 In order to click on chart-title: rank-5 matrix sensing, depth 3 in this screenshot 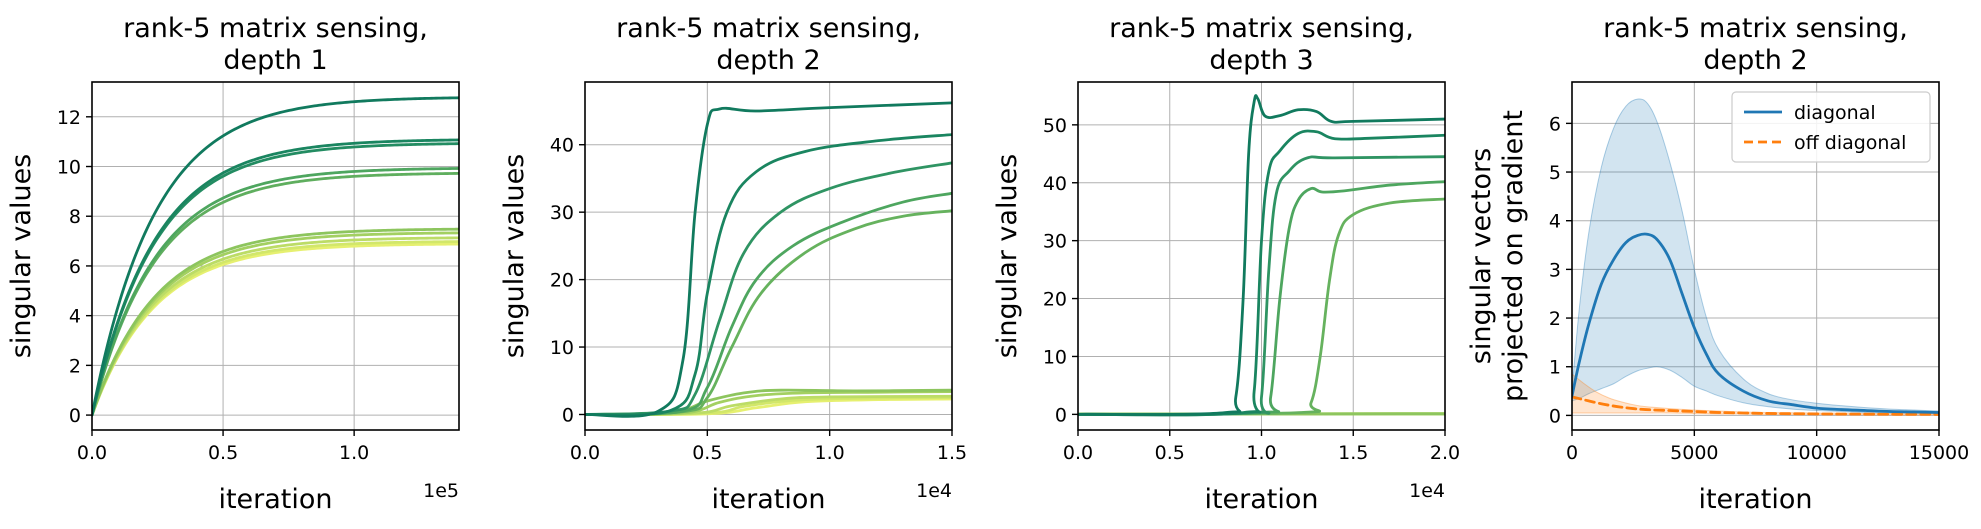, I will do `click(1261, 44)`.